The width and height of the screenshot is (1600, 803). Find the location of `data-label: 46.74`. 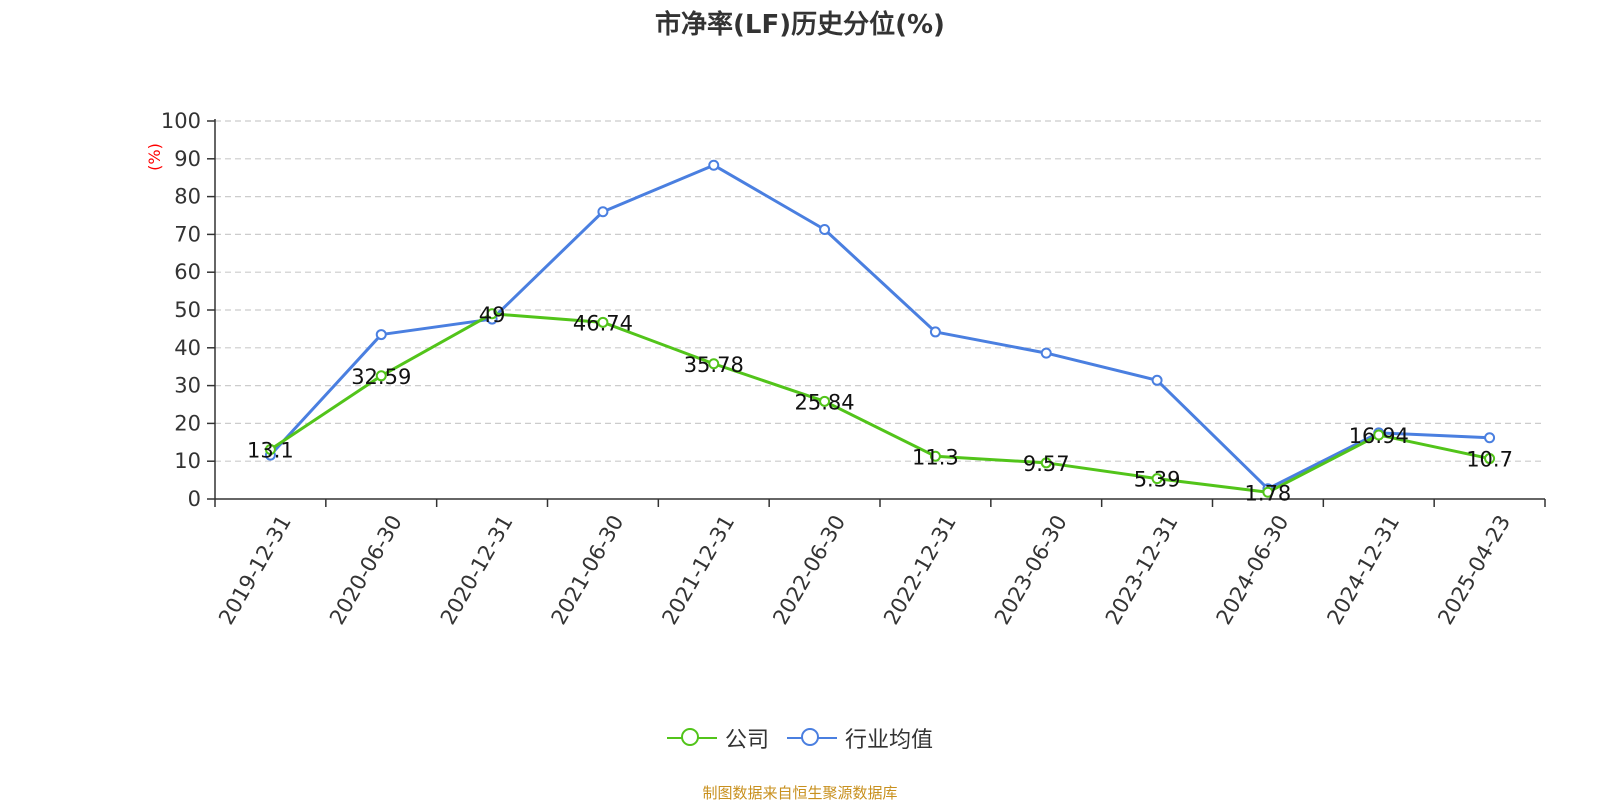

data-label: 46.74 is located at coordinates (603, 323).